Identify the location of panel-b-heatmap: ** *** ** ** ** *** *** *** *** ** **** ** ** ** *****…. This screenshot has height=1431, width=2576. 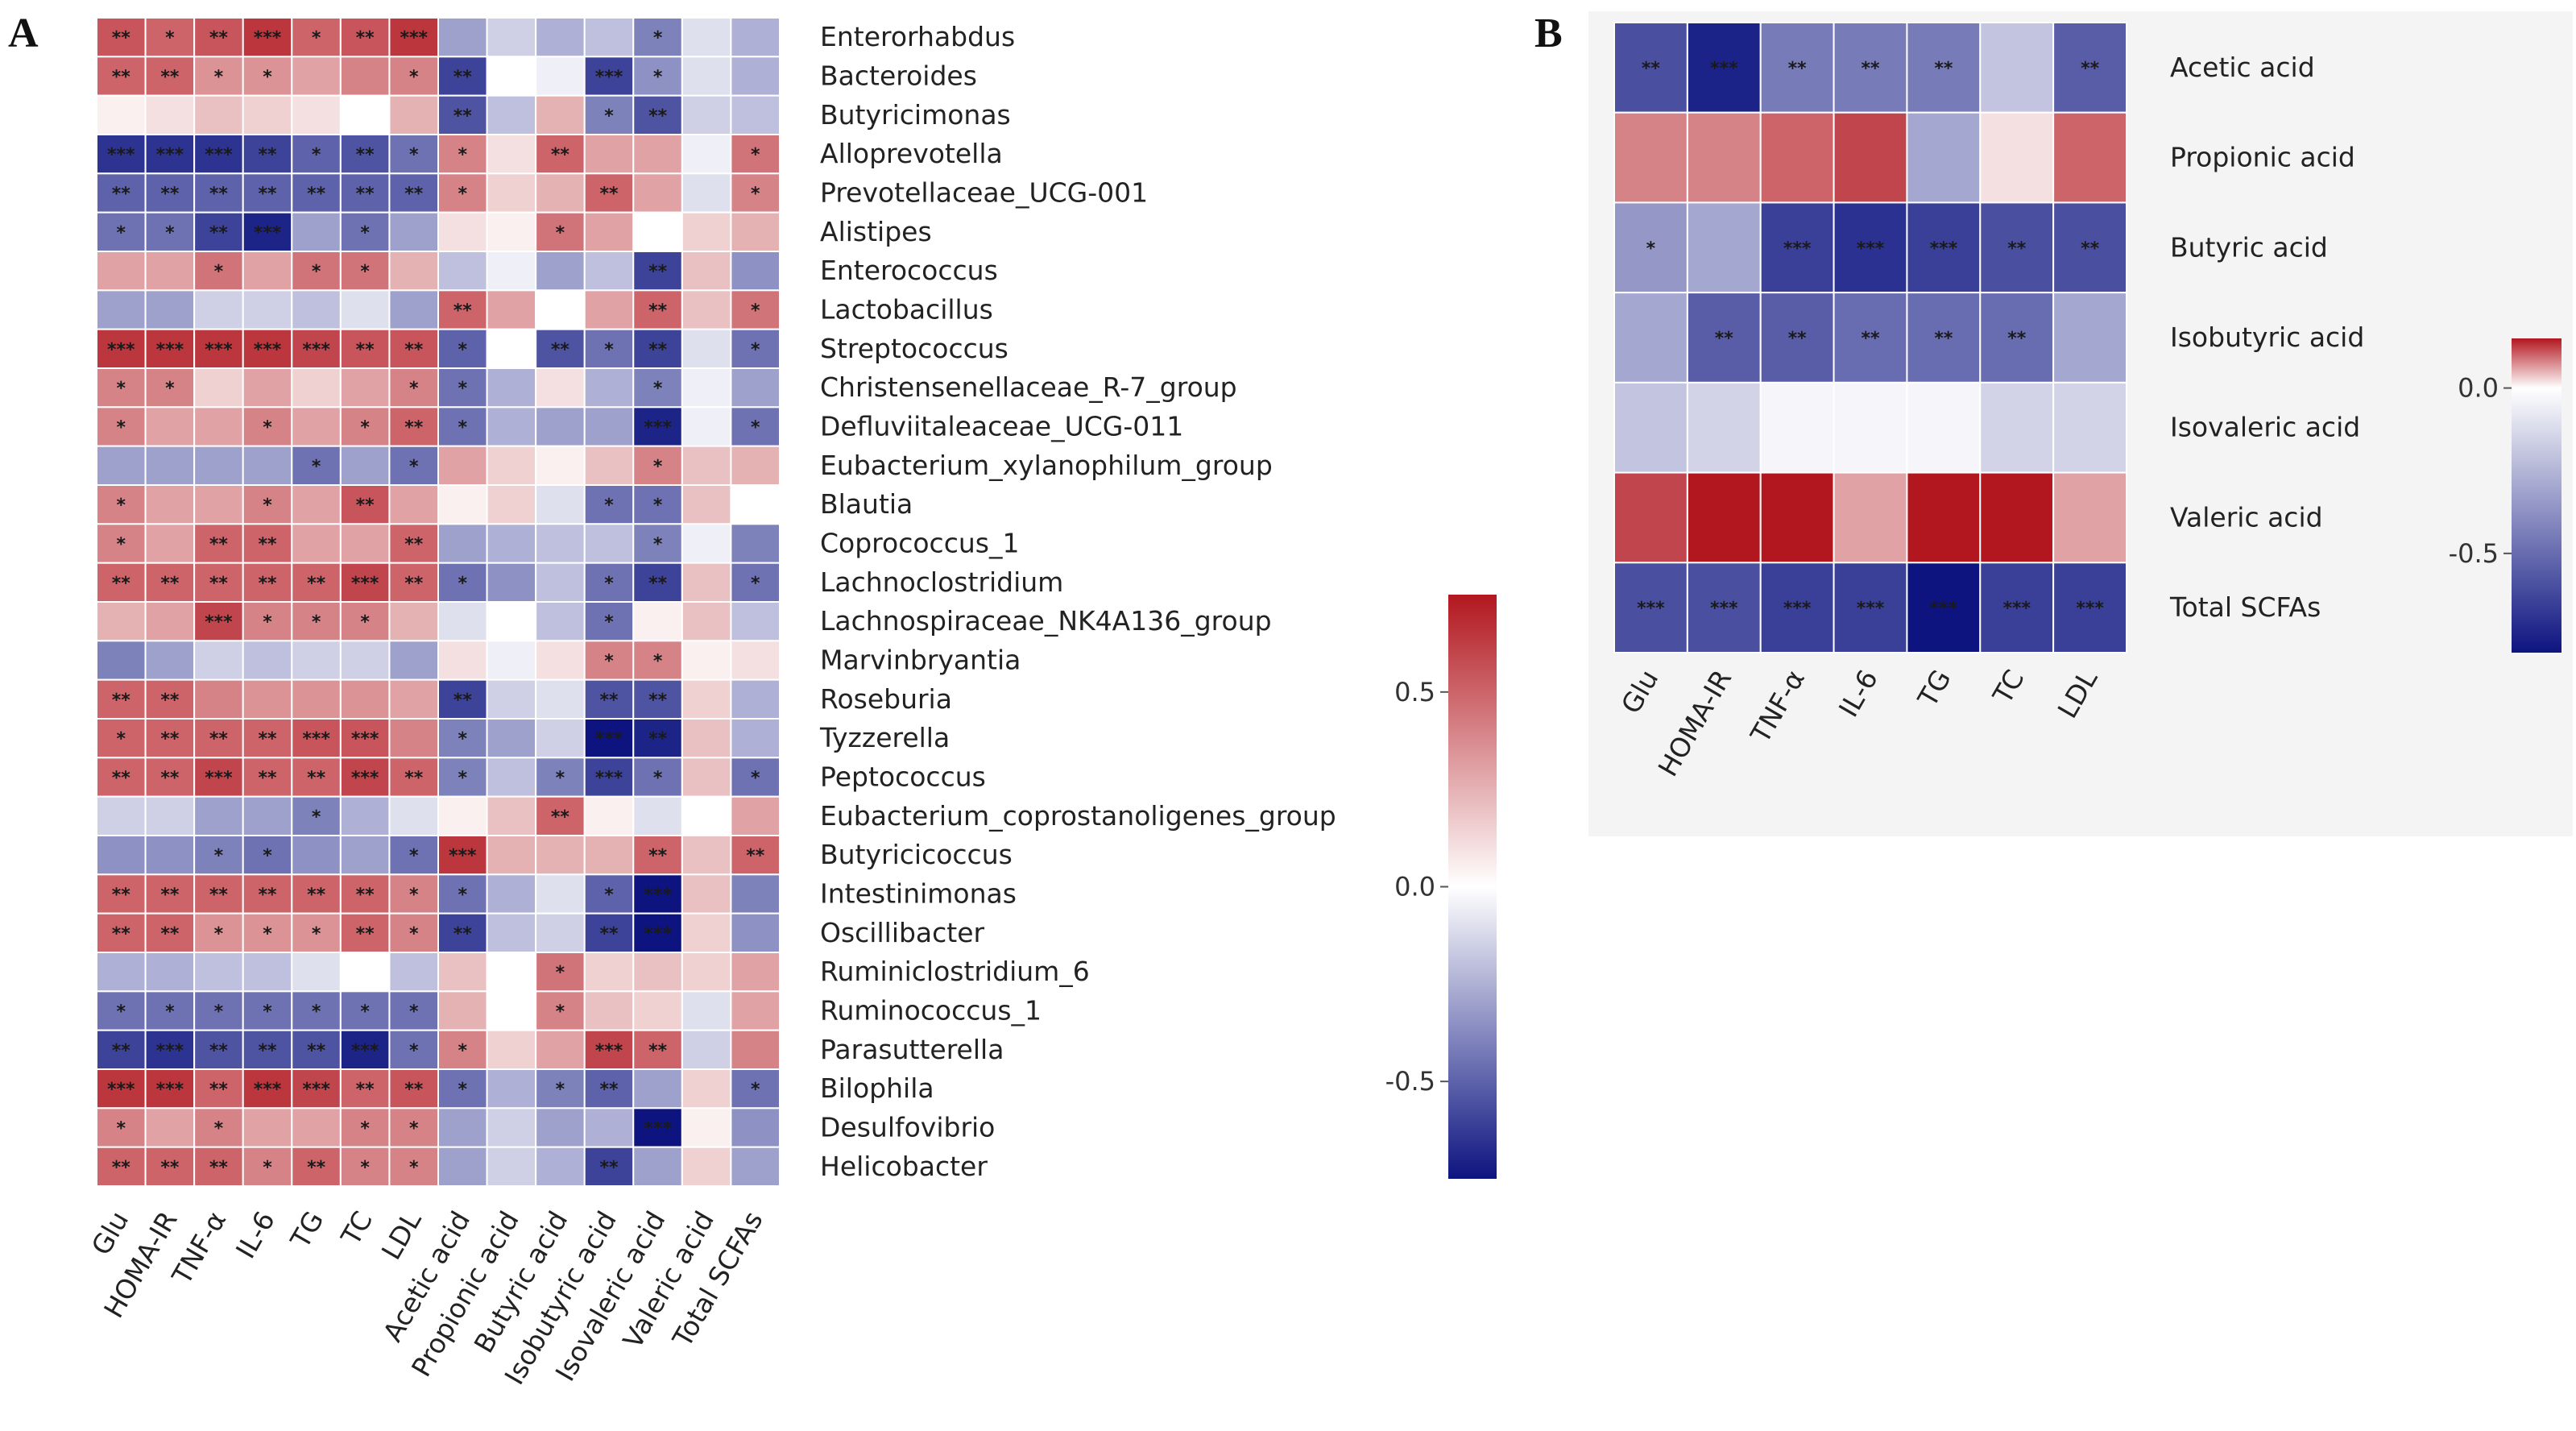
(1870, 337).